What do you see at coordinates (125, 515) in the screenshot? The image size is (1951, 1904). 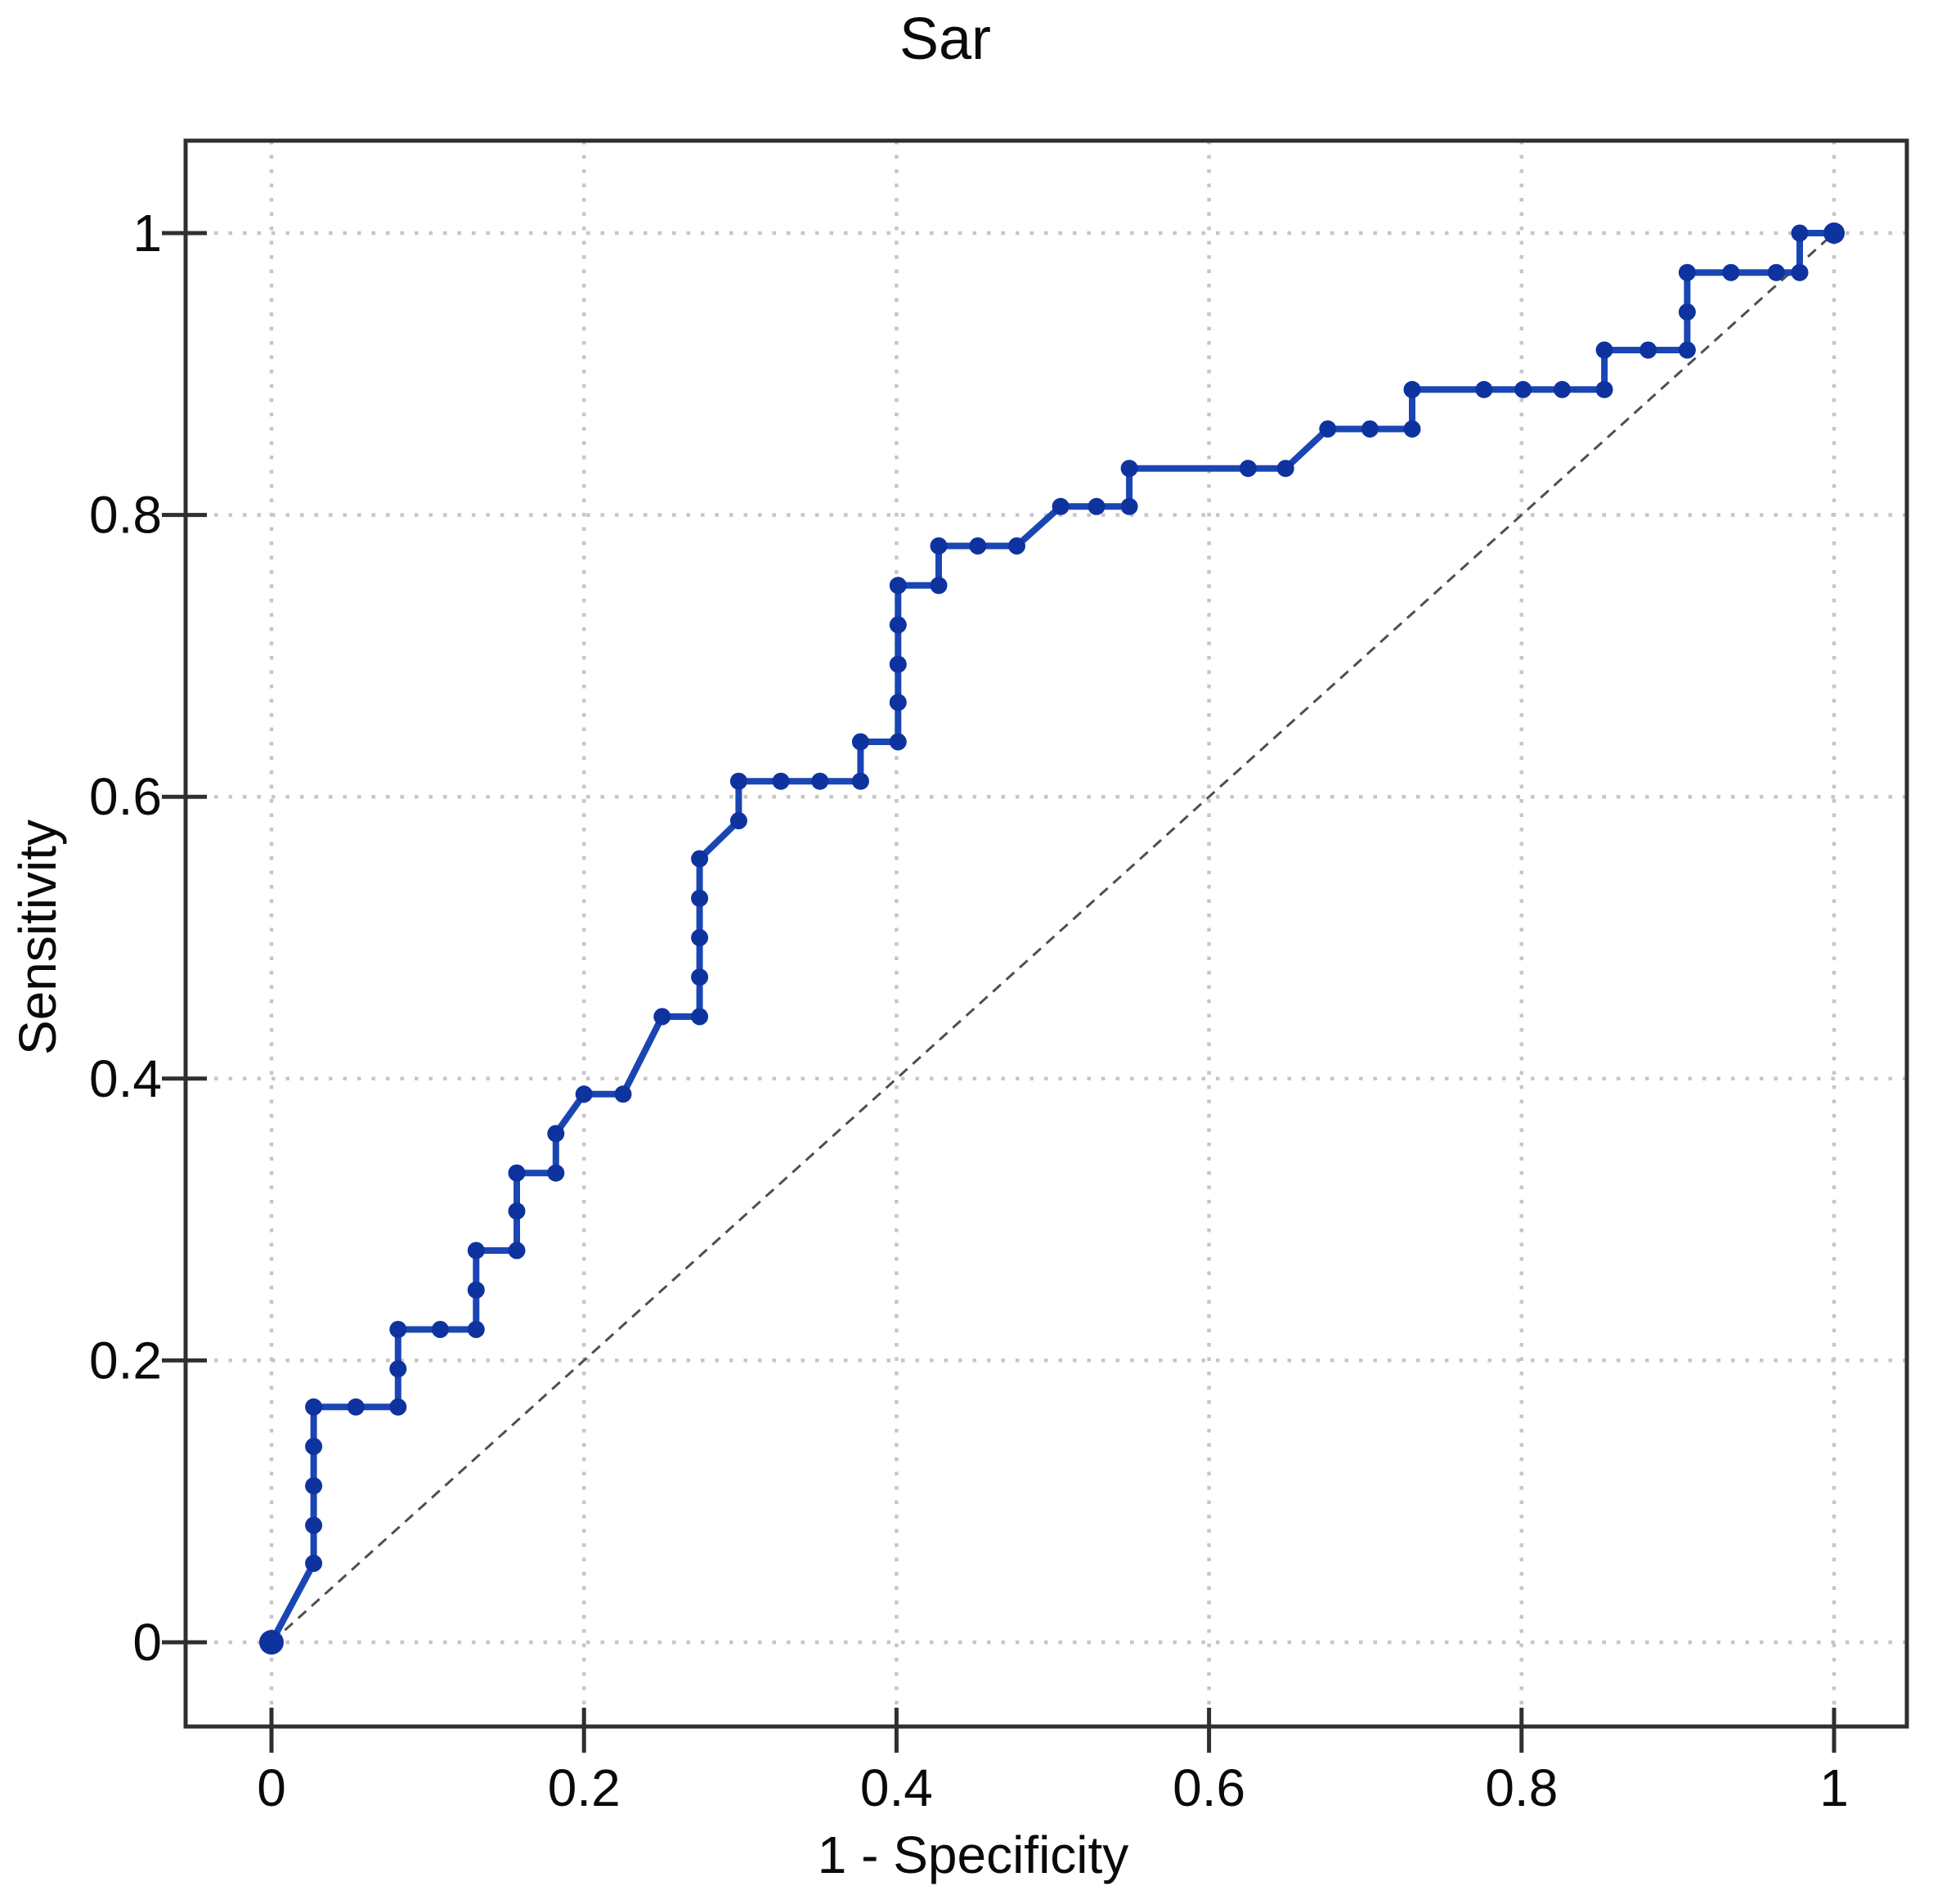 I see `y-tick-label: 0.8` at bounding box center [125, 515].